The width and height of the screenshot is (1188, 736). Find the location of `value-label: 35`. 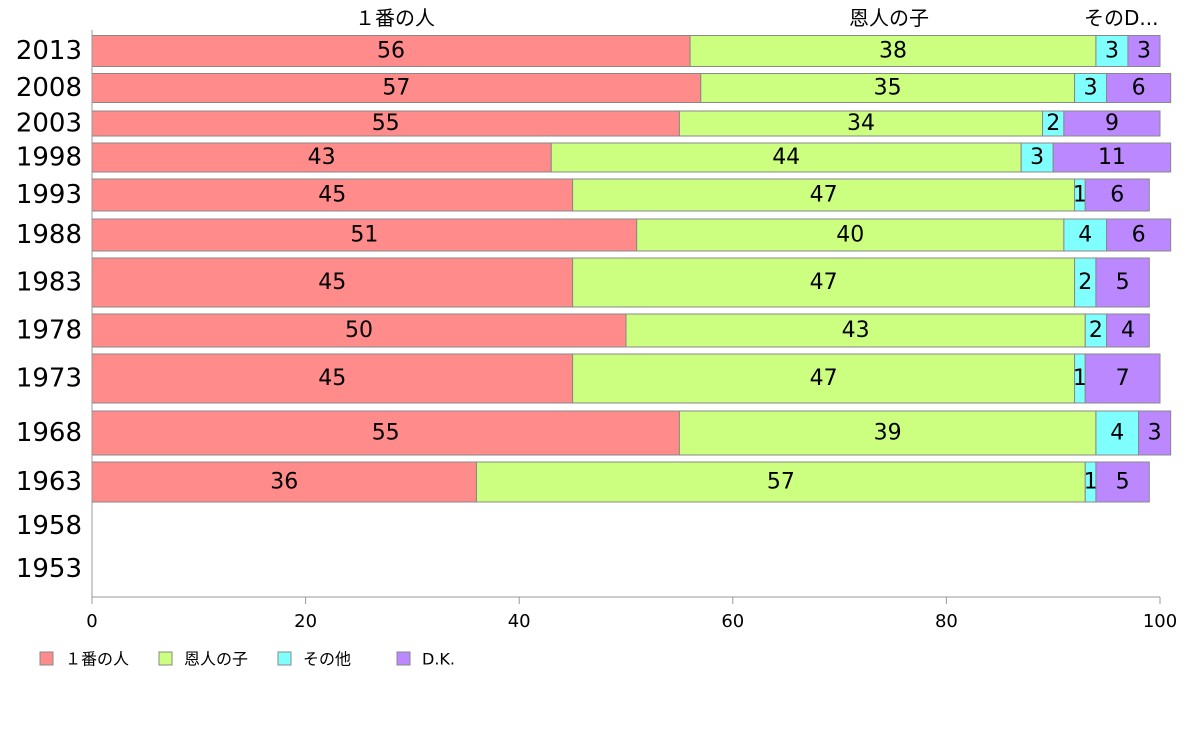

value-label: 35 is located at coordinates (888, 88).